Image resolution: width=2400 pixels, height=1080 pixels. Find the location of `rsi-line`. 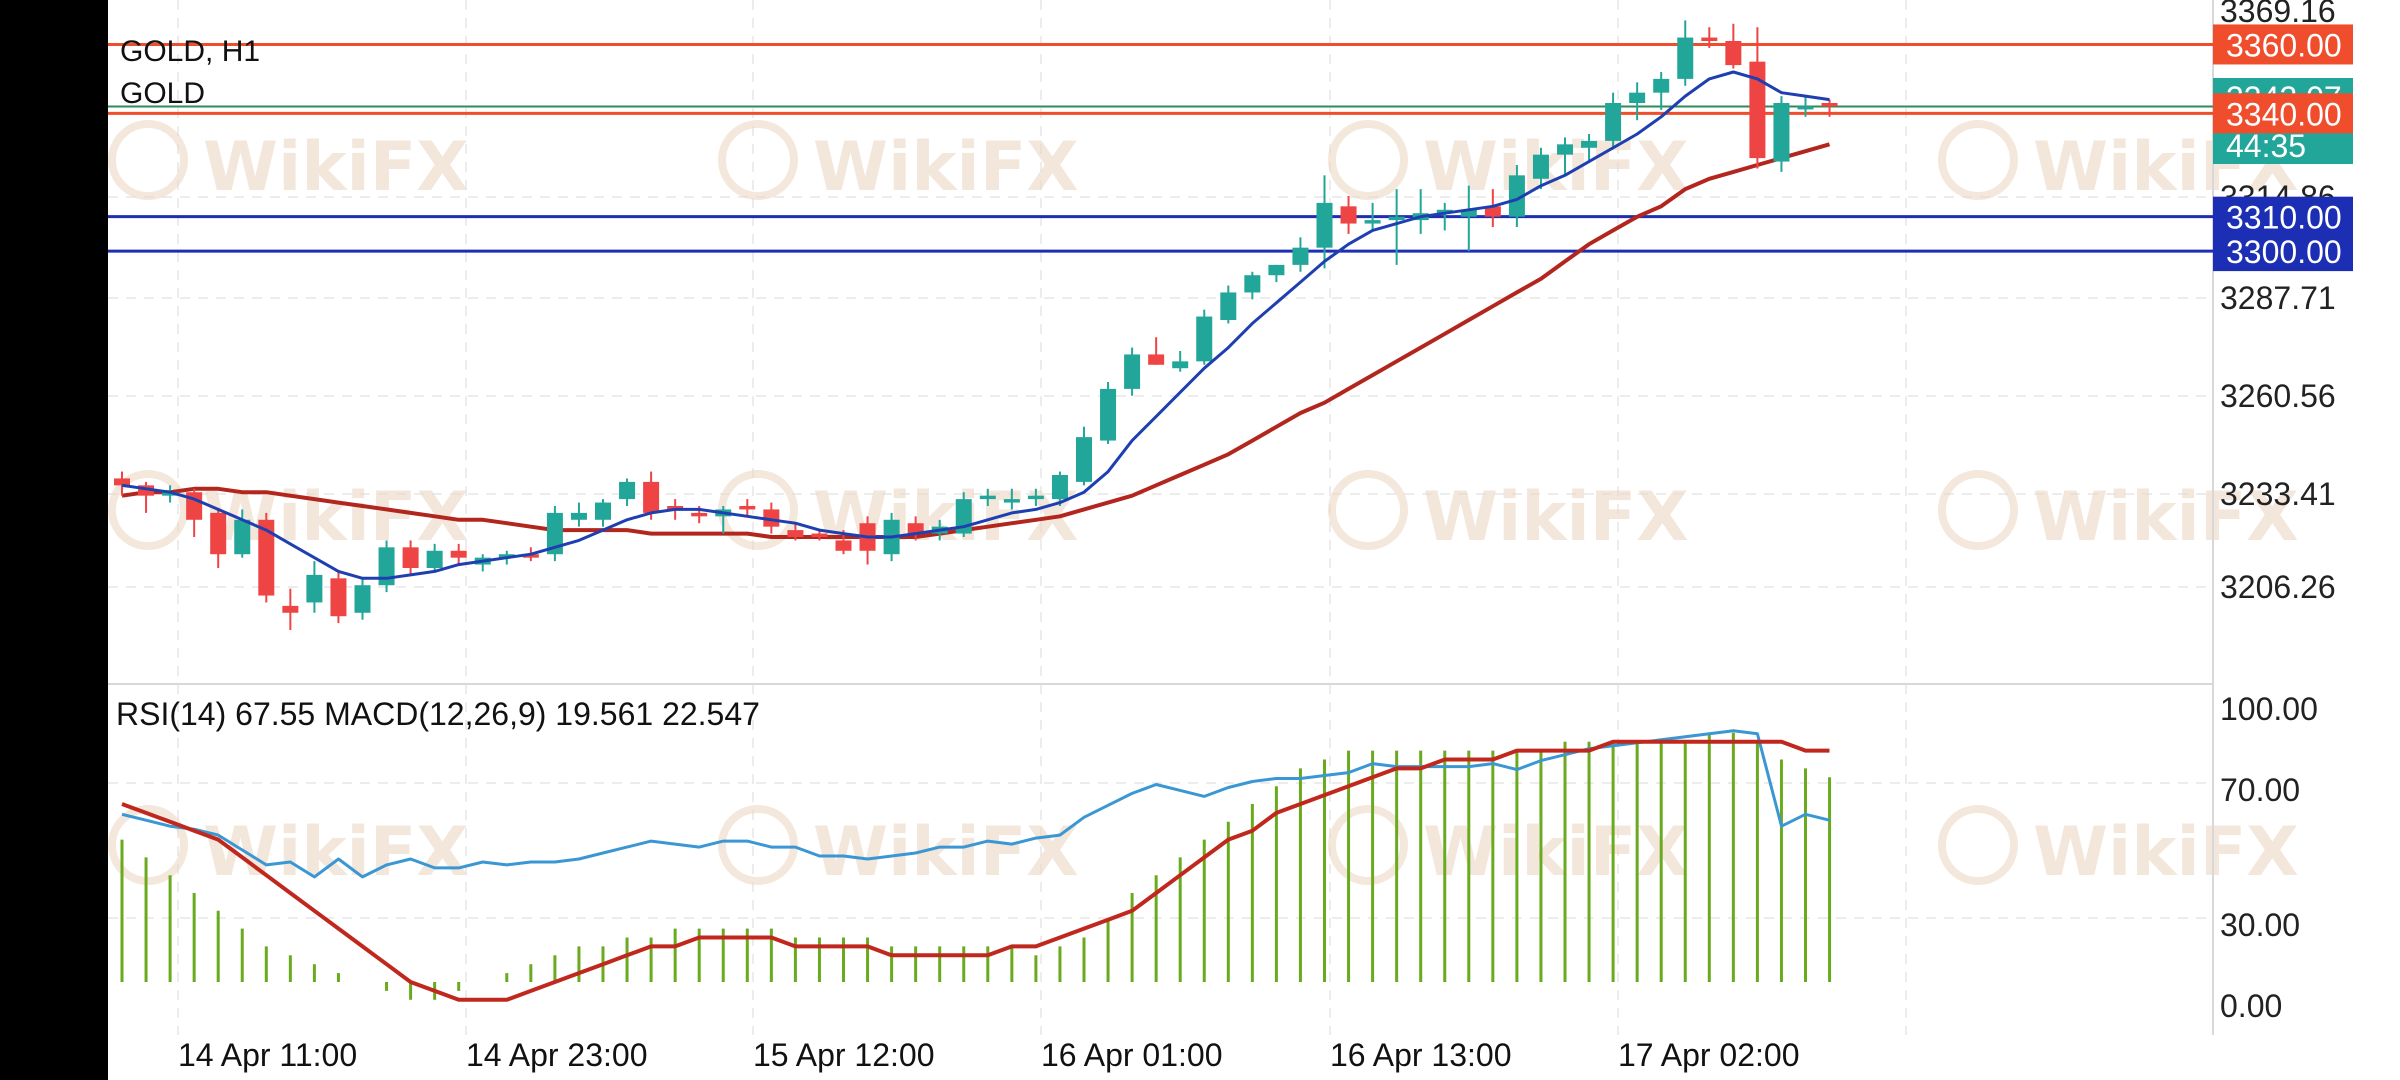

rsi-line is located at coordinates (975, 804).